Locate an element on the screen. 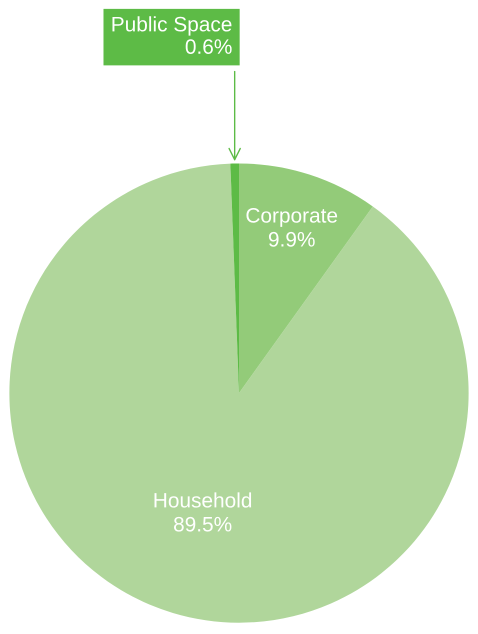 The width and height of the screenshot is (478, 634). data-label: 9.9% is located at coordinates (291, 239).